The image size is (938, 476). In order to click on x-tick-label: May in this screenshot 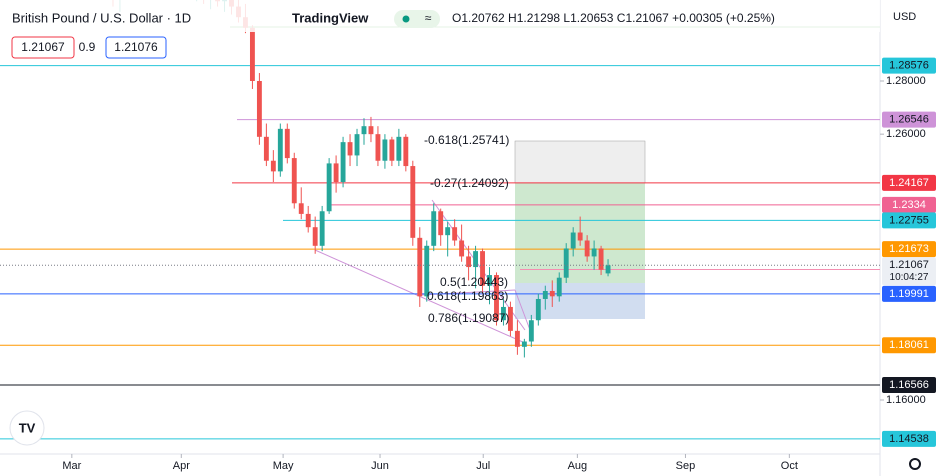, I will do `click(283, 466)`.